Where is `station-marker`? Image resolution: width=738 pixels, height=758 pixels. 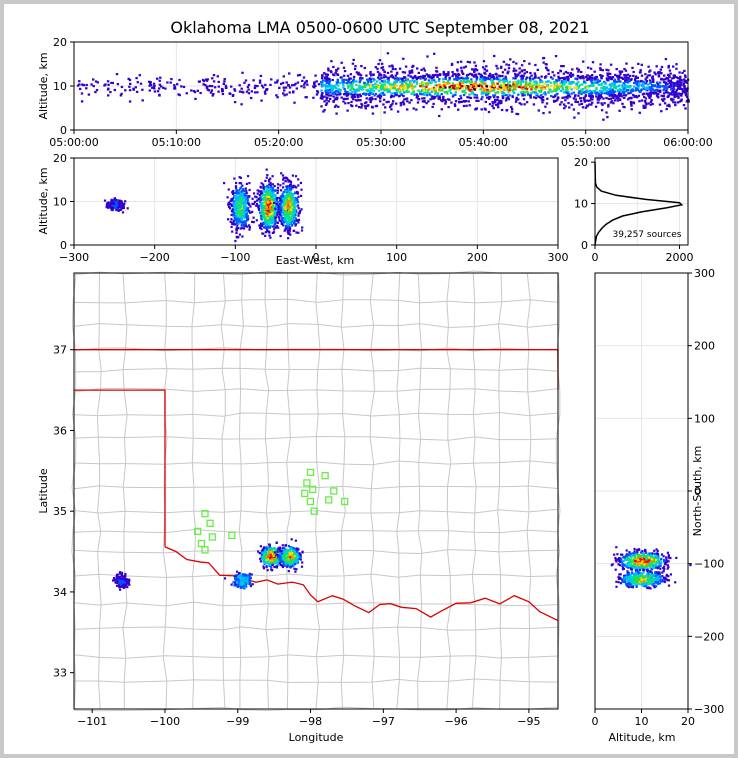 station-marker is located at coordinates (329, 500).